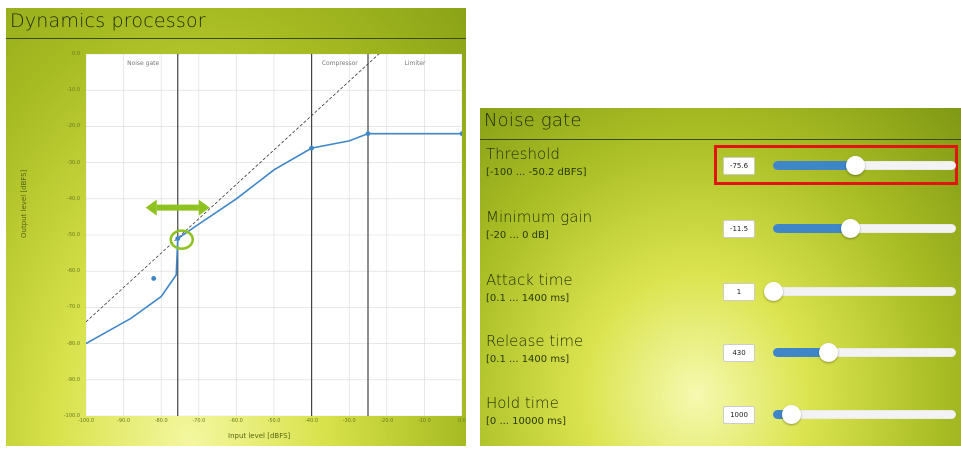 The width and height of the screenshot is (961, 454). What do you see at coordinates (73, 307) in the screenshot?
I see `y-tick-label: -70.0` at bounding box center [73, 307].